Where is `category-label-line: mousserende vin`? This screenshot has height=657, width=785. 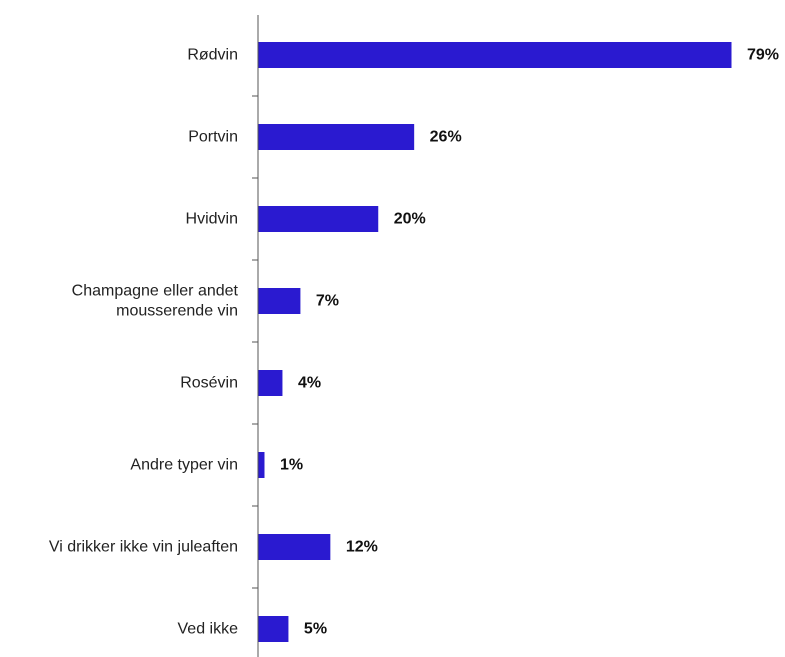
category-label-line: mousserende vin is located at coordinates (177, 311).